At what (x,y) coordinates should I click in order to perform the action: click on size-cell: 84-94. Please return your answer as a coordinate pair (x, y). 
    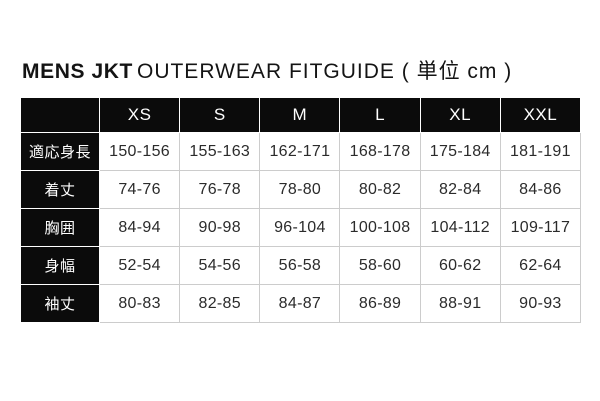
    Looking at the image, I should click on (139, 227).